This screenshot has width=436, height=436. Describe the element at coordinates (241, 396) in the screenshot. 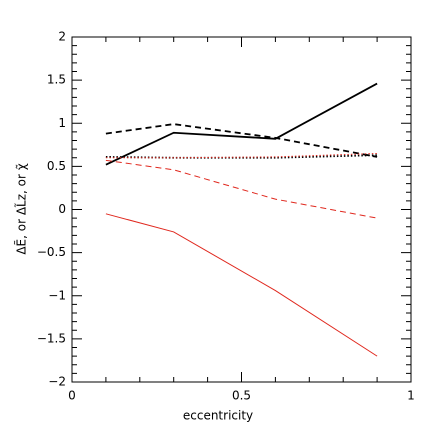

I see `x-tick-label: 0.5` at that location.